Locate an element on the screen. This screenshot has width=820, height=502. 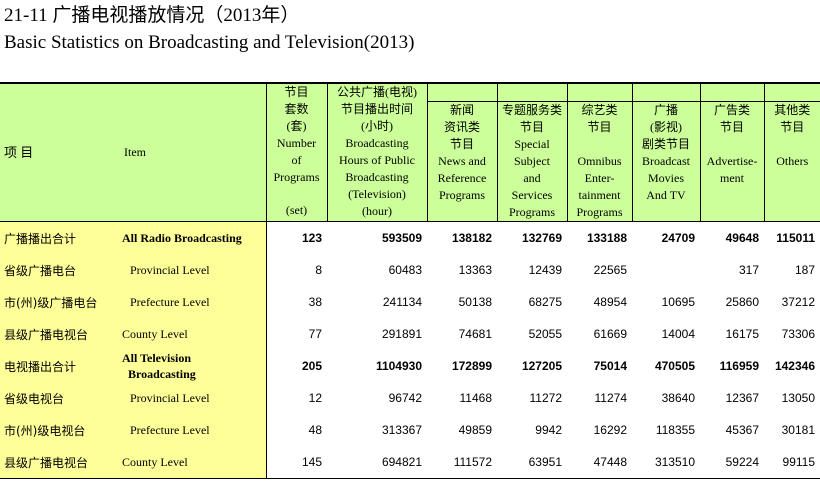
cell-omnibus: 133188 is located at coordinates (606, 238).